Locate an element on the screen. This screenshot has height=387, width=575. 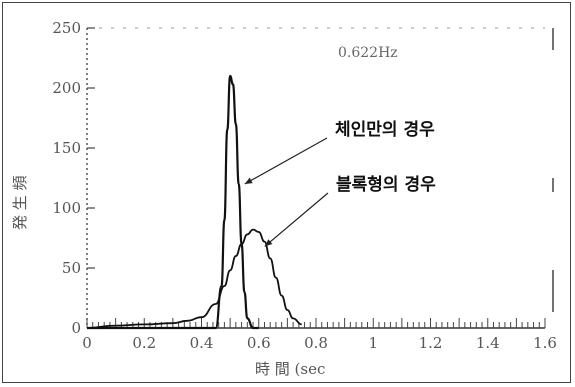
x-tick-label: 0.6 is located at coordinates (259, 343).